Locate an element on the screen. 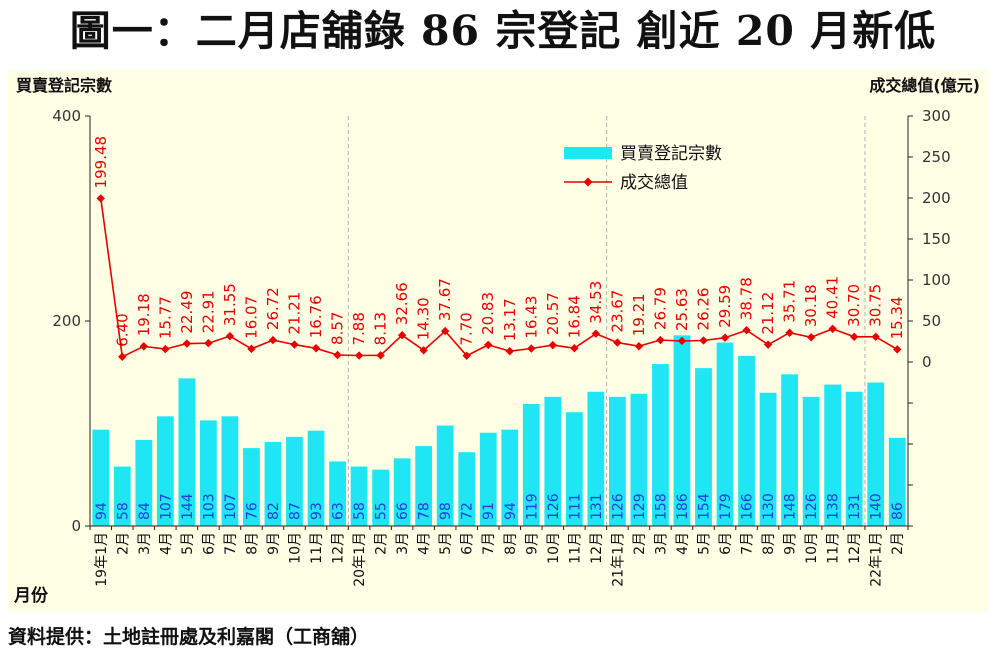 The width and height of the screenshot is (1006, 659). right-tick-label: 50 is located at coordinates (931, 321).